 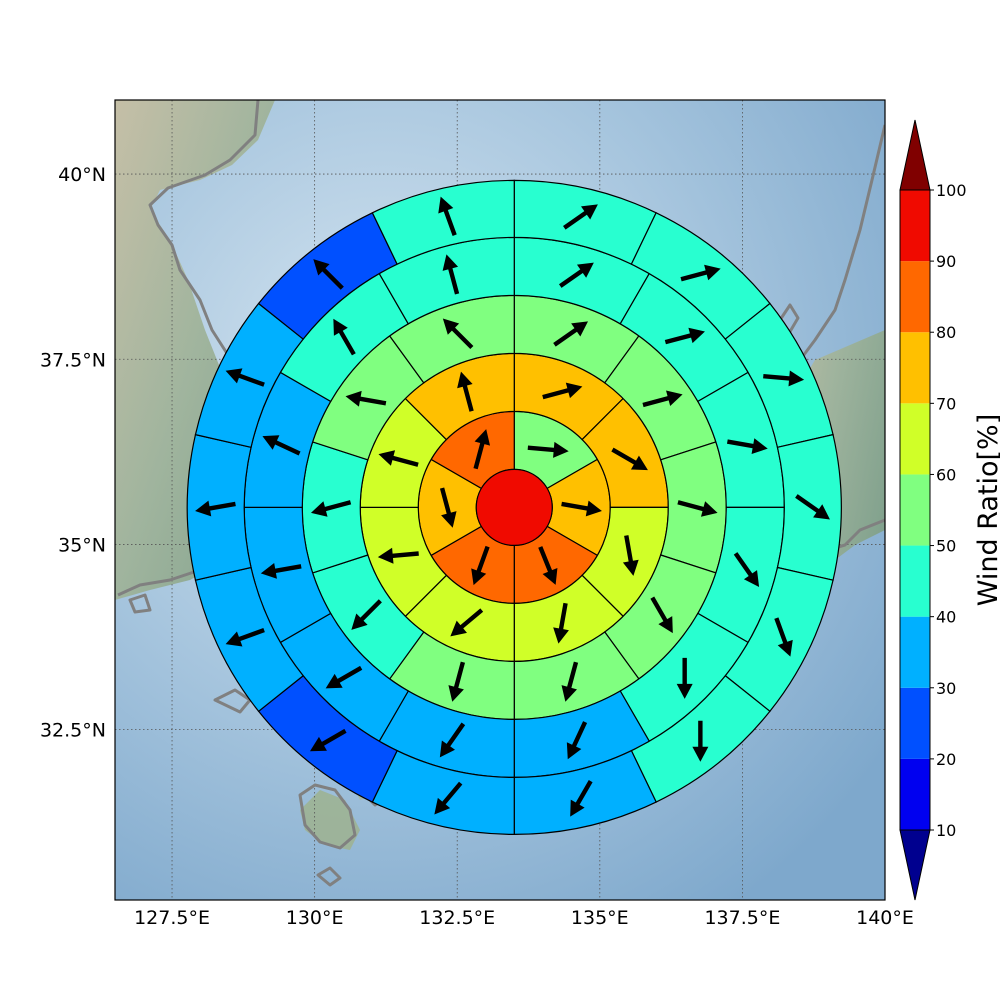 What do you see at coordinates (946, 617) in the screenshot?
I see `colorbar-tick-label: 40` at bounding box center [946, 617].